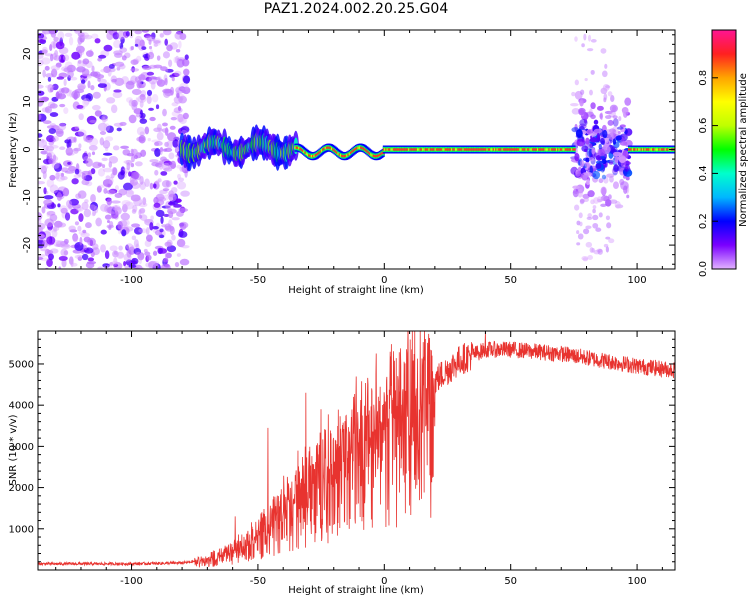 The width and height of the screenshot is (750, 600). What do you see at coordinates (21, 488) in the screenshot?
I see `snr-y-tick-label: 2000` at bounding box center [21, 488].